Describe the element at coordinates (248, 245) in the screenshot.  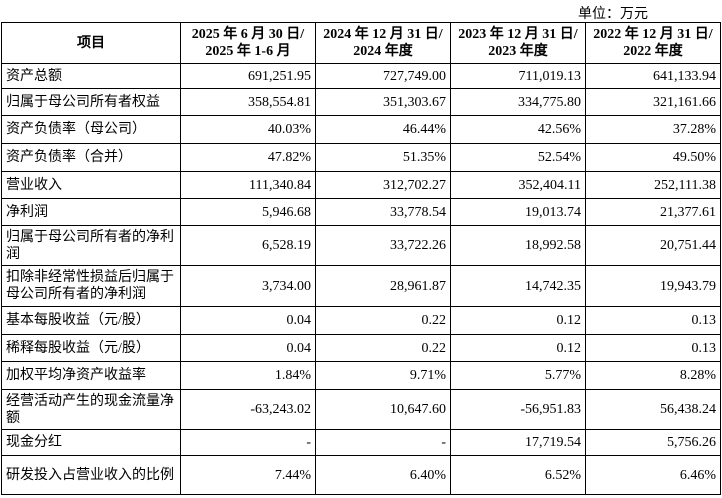
I see `cell-value: 6,528.19` at that location.